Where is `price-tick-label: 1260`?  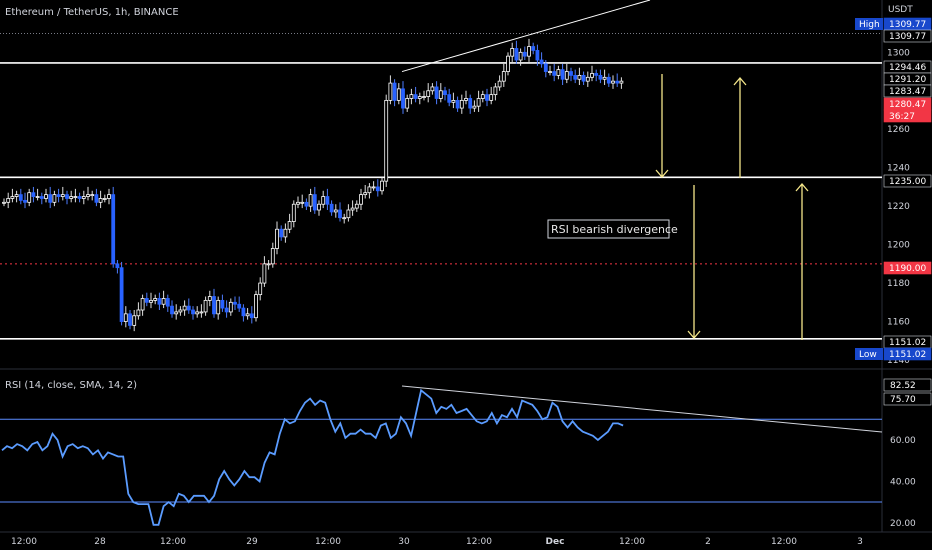
price-tick-label: 1260 is located at coordinates (898, 130).